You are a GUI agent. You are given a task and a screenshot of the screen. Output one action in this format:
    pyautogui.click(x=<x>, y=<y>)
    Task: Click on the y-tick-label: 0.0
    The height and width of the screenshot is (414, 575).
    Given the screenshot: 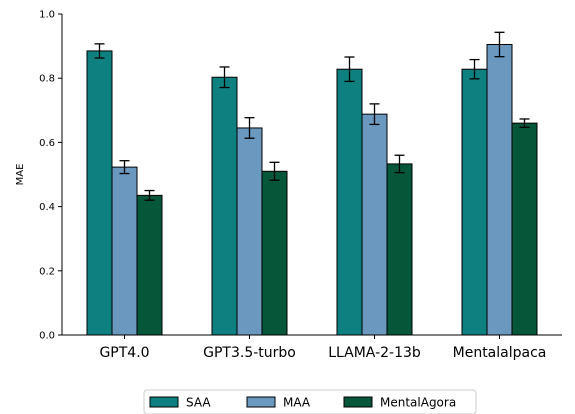 What is the action you would take?
    pyautogui.click(x=47, y=336)
    